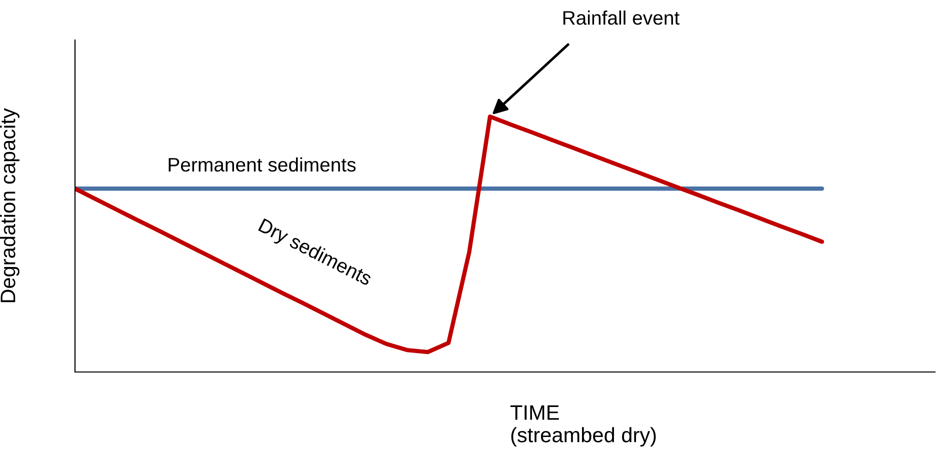  What do you see at coordinates (583, 425) in the screenshot?
I see `x-axis-title: TIME (streambed dry)` at bounding box center [583, 425].